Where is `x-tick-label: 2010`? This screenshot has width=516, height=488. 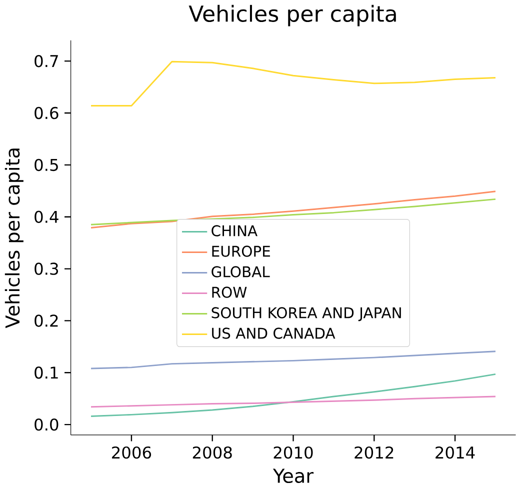
x-tick-label: 2010 is located at coordinates (293, 452).